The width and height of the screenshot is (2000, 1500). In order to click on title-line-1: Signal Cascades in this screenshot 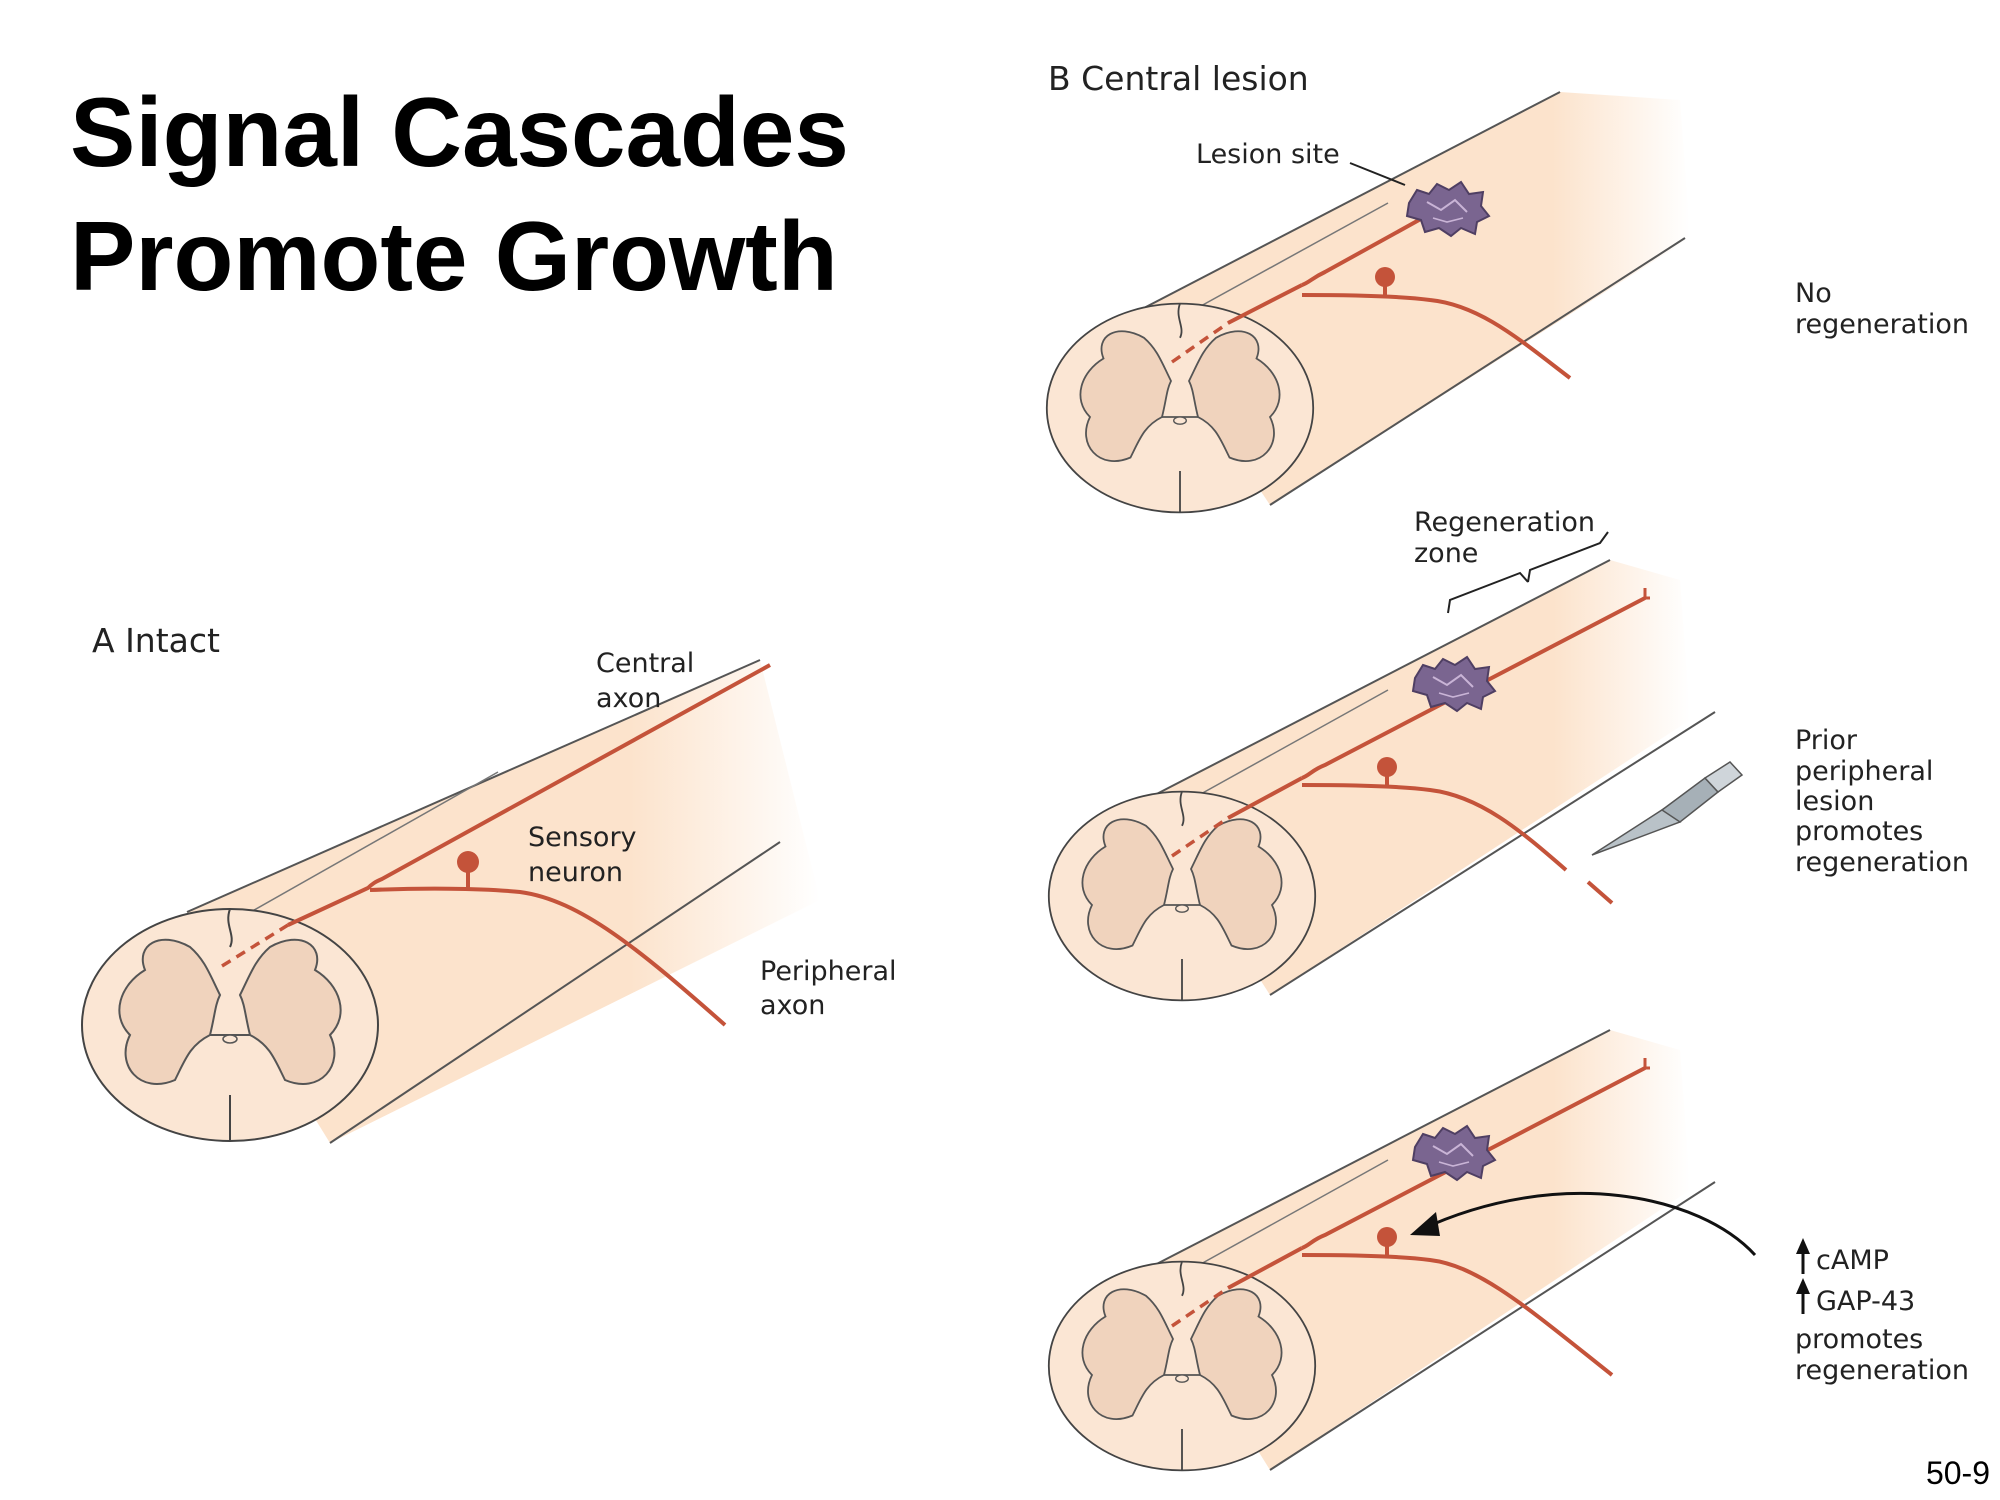, I will do `click(459, 132)`.